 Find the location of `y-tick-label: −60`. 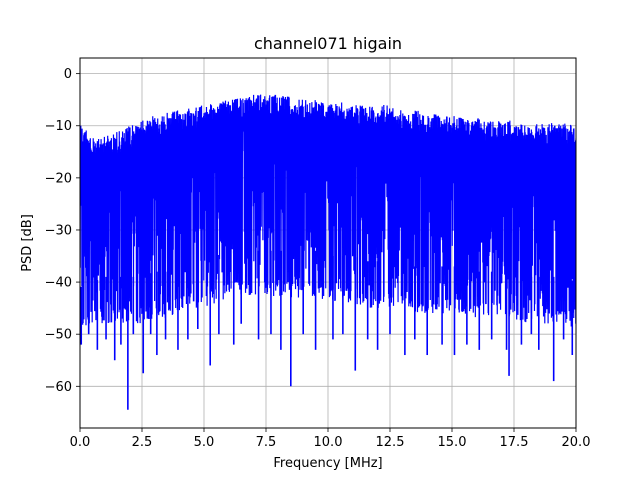

y-tick-label: −60 is located at coordinates (58, 387).